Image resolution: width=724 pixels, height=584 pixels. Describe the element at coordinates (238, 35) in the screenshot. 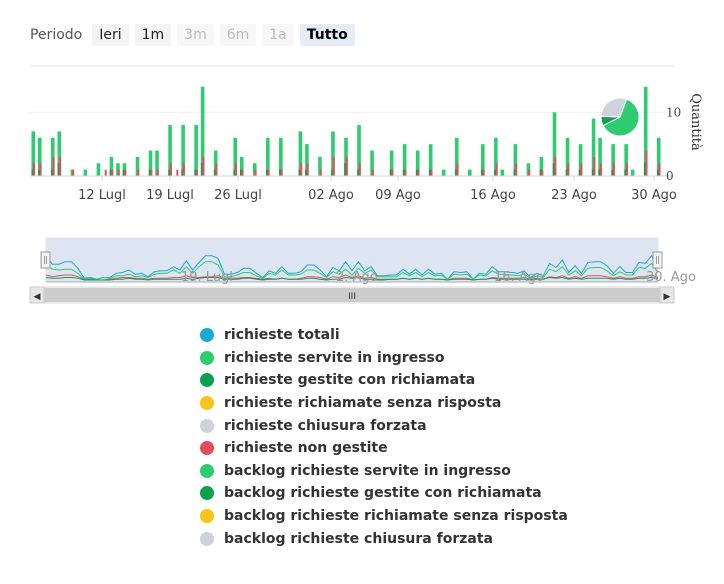

I see `period-button-6m: 6m` at that location.